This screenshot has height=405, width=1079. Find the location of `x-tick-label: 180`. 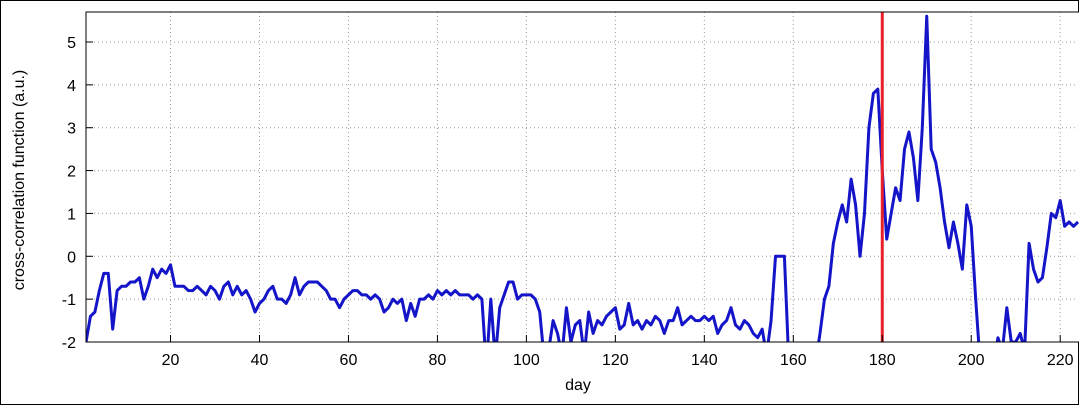

x-tick-label: 180 is located at coordinates (882, 360).